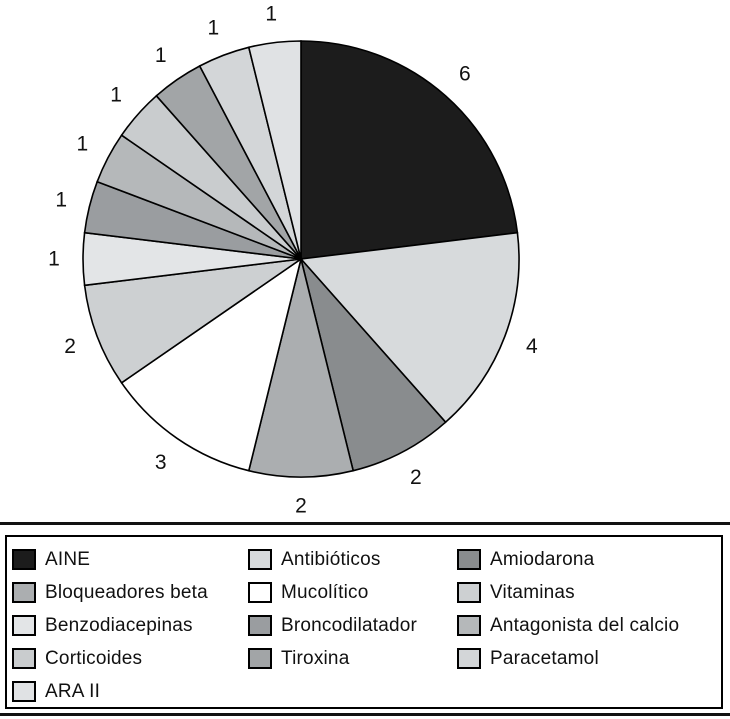 The height and width of the screenshot is (719, 730). Describe the element at coordinates (82, 144) in the screenshot. I see `value-label-antagonista-del-calcio: 1` at that location.